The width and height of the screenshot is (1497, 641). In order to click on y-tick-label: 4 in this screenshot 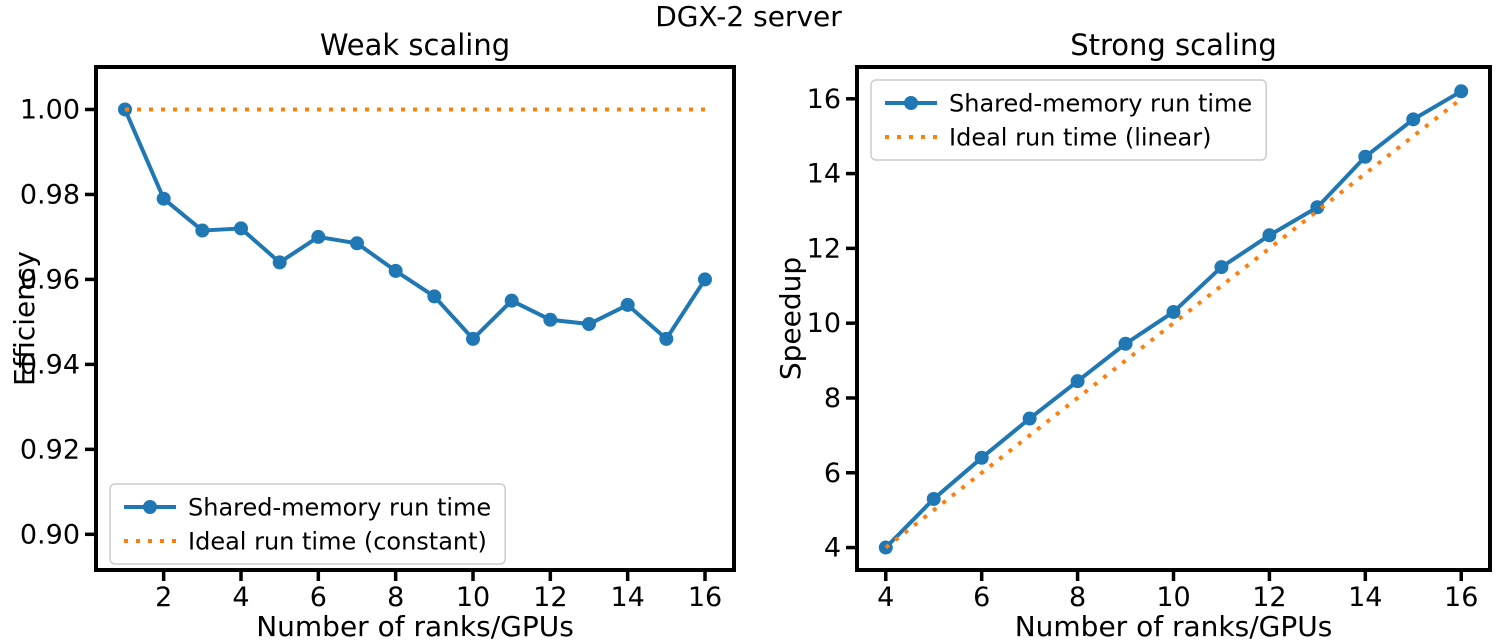, I will do `click(832, 548)`.